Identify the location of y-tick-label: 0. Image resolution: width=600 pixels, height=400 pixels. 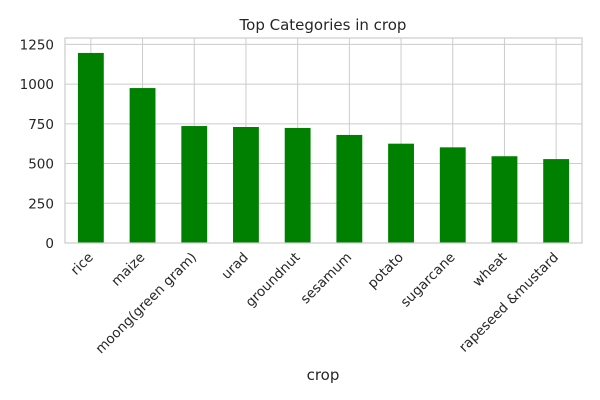
(49, 244).